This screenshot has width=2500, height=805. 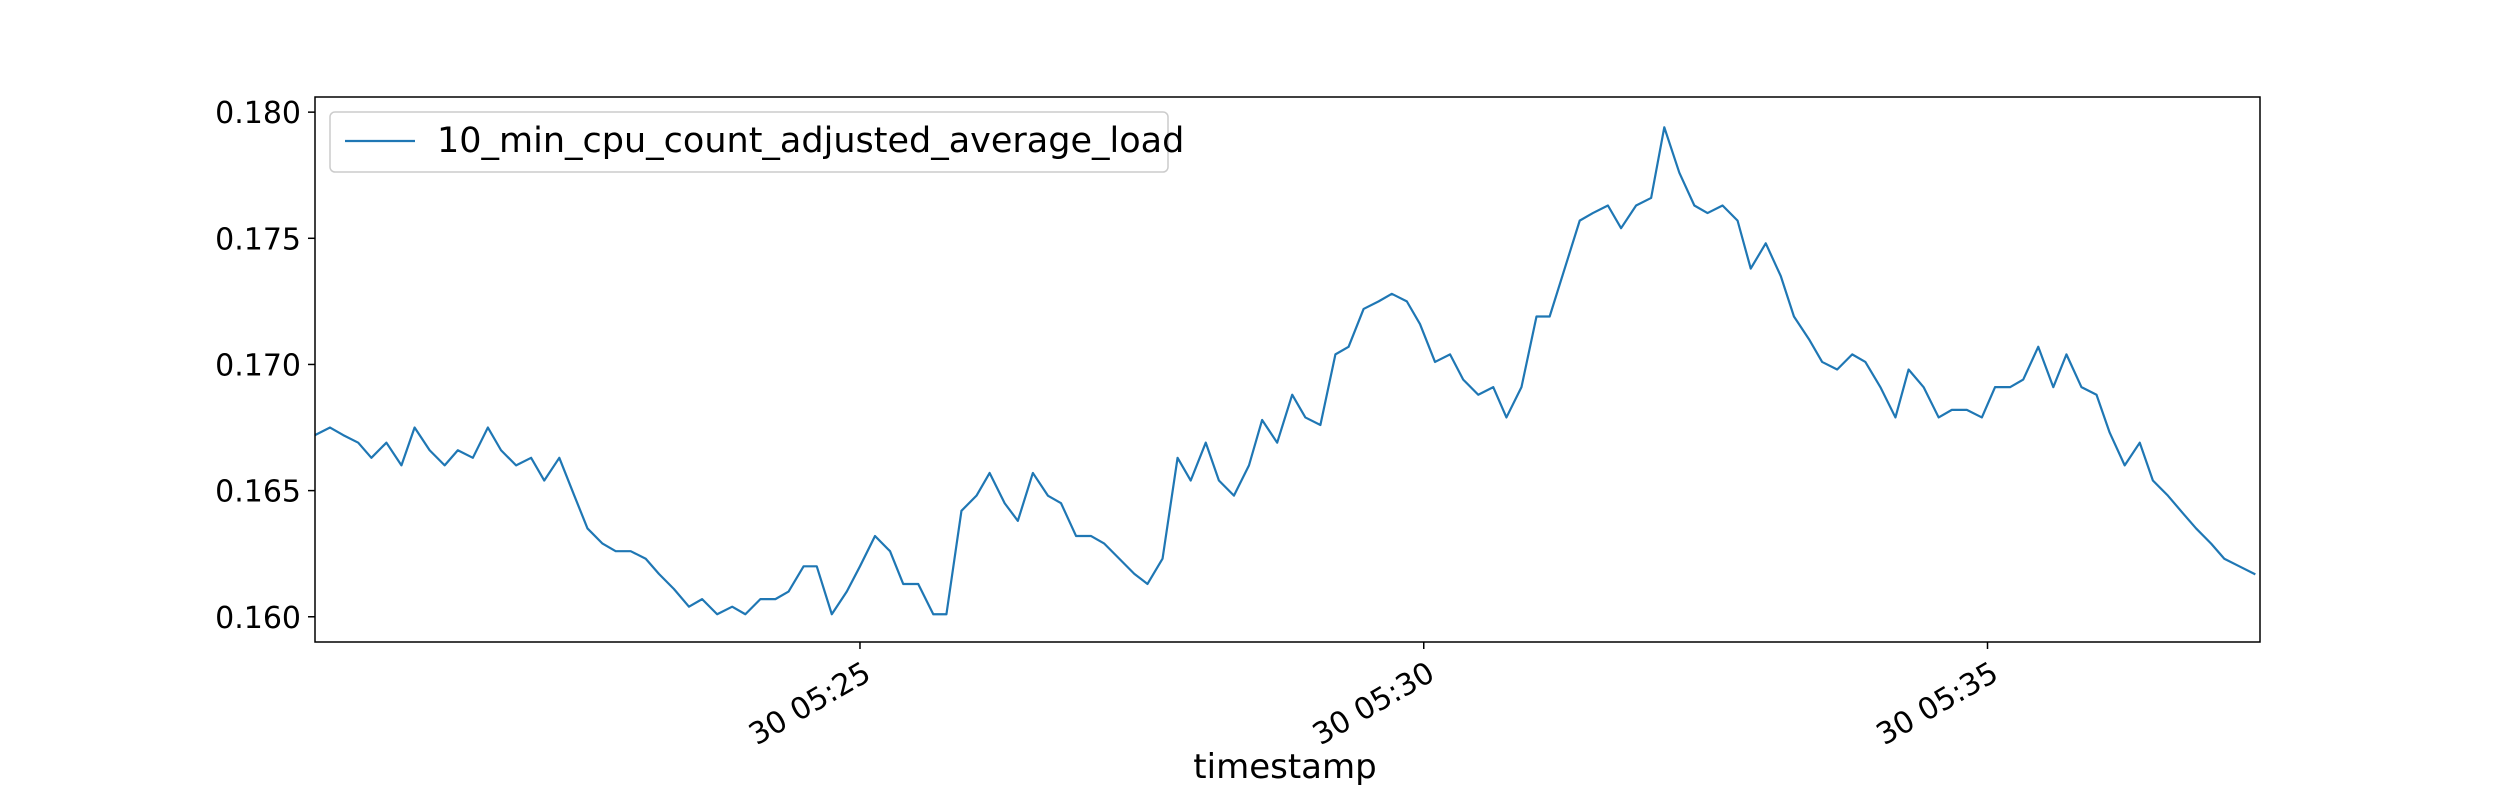 I want to click on y-axis: 0.160 0.165 0.170 0.175 0.180, so click(x=265, y=366).